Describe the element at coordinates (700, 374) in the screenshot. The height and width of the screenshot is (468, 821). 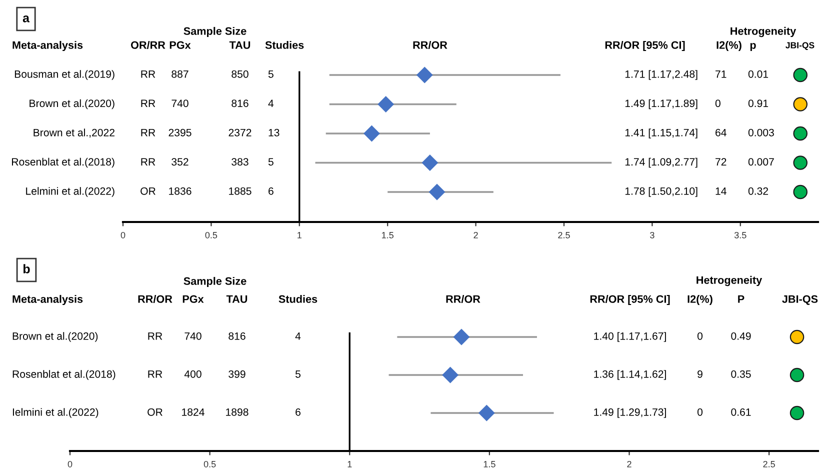
I see `annotation: 9` at that location.